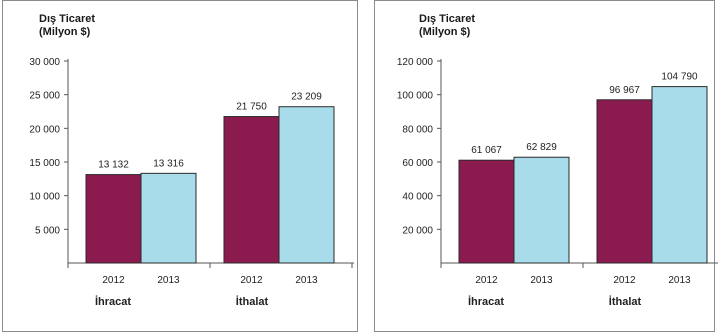  Describe the element at coordinates (415, 96) in the screenshot. I see `y-tick-label: 100 000` at that location.